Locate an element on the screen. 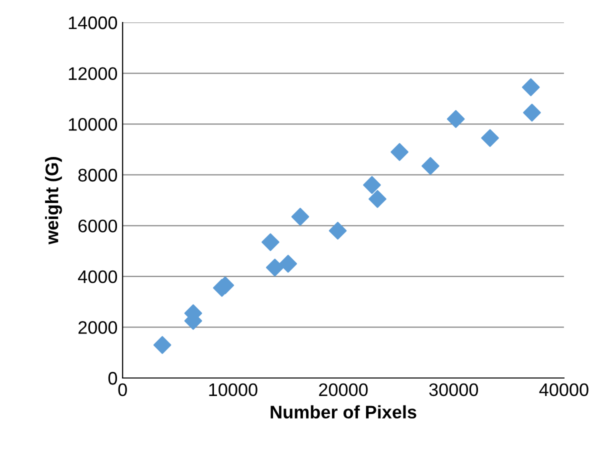 The height and width of the screenshot is (450, 613). x-tick-label: 10000 is located at coordinates (233, 389).